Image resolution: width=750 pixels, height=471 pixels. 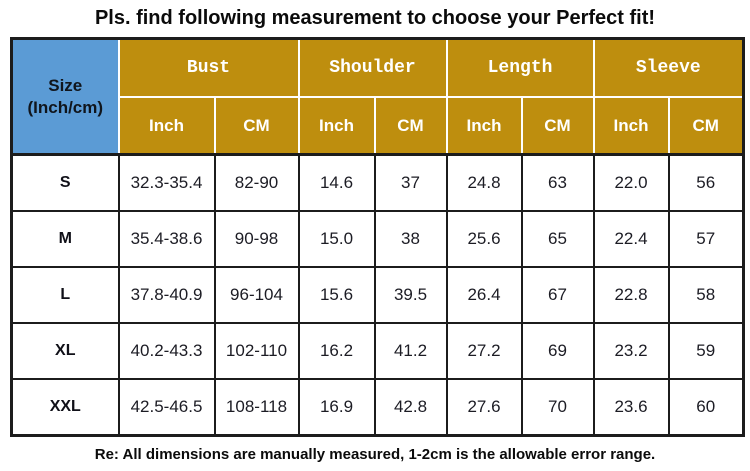 What do you see at coordinates (410, 239) in the screenshot?
I see `cell-shoulder-cm: 38` at bounding box center [410, 239].